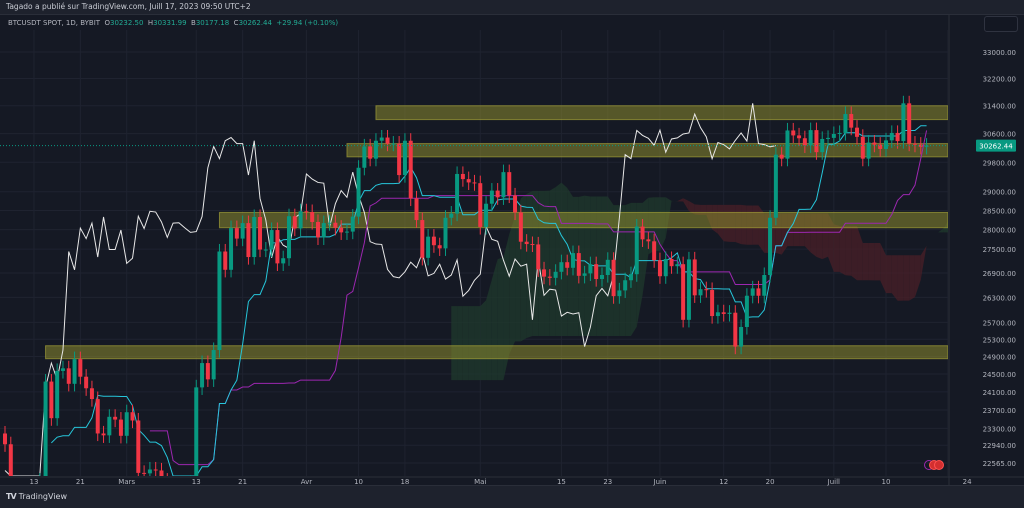 The image size is (1024, 508). What do you see at coordinates (833, 482) in the screenshot?
I see `time-tick-label: Juill` at bounding box center [833, 482].